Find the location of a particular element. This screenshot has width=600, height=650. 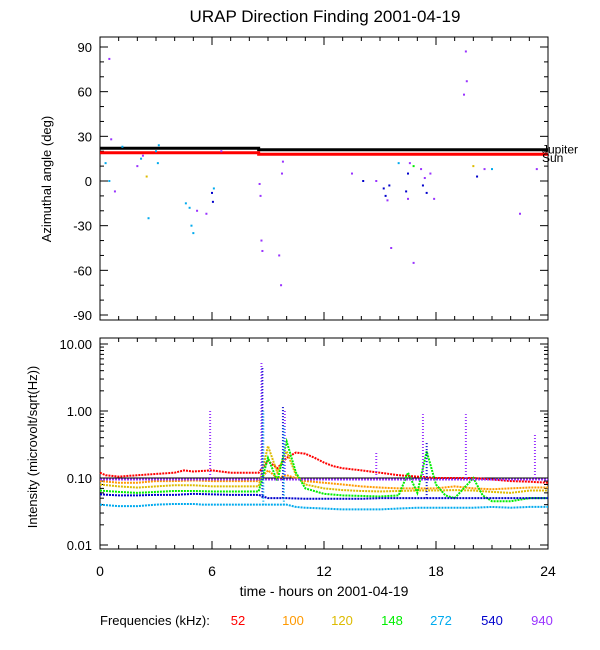

legend-entry-148: 148 is located at coordinates (392, 620).